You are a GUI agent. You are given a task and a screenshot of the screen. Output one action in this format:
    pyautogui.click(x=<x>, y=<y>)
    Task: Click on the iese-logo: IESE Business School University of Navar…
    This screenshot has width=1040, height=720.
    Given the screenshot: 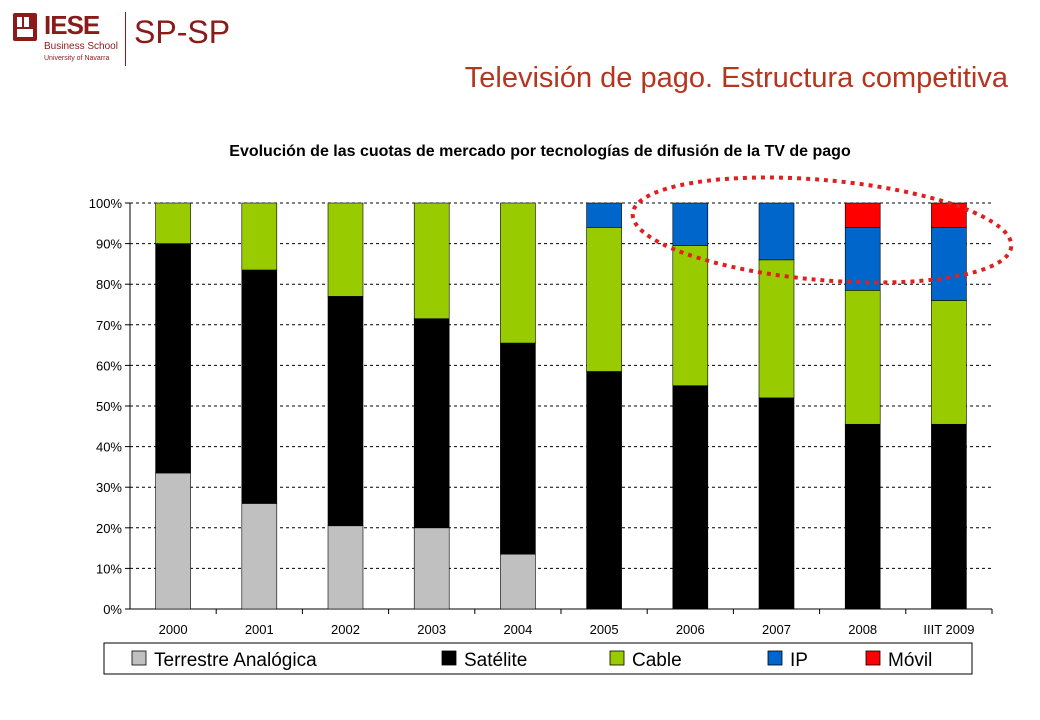 What is the action you would take?
    pyautogui.click(x=127, y=38)
    